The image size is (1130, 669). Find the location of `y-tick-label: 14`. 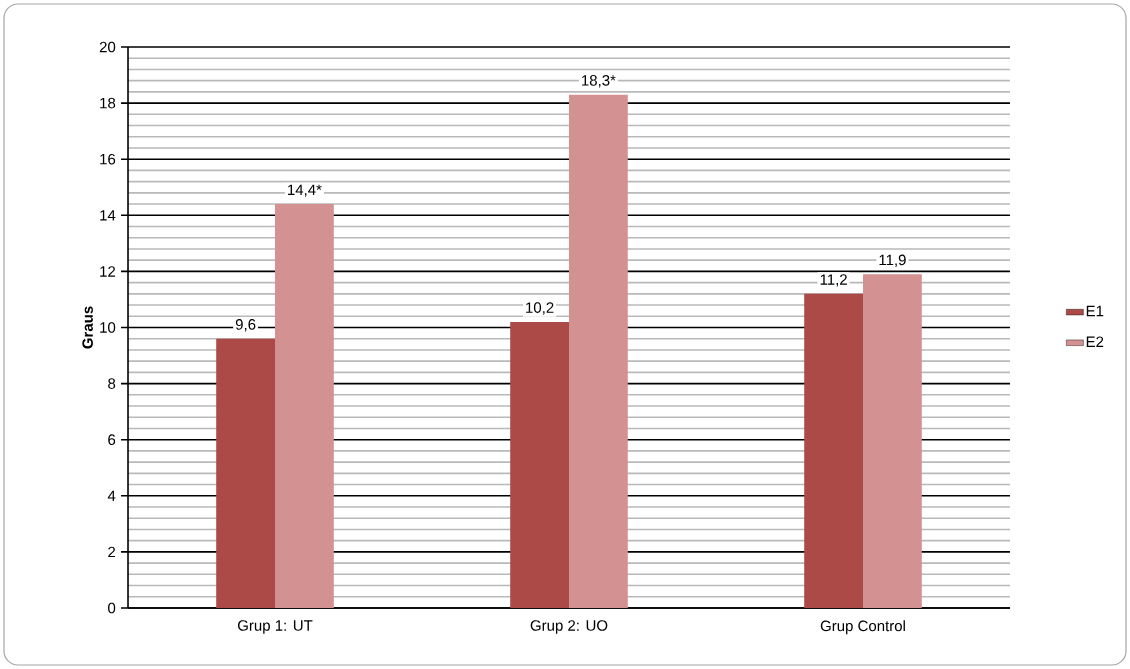

y-tick-label: 14 is located at coordinates (108, 215).